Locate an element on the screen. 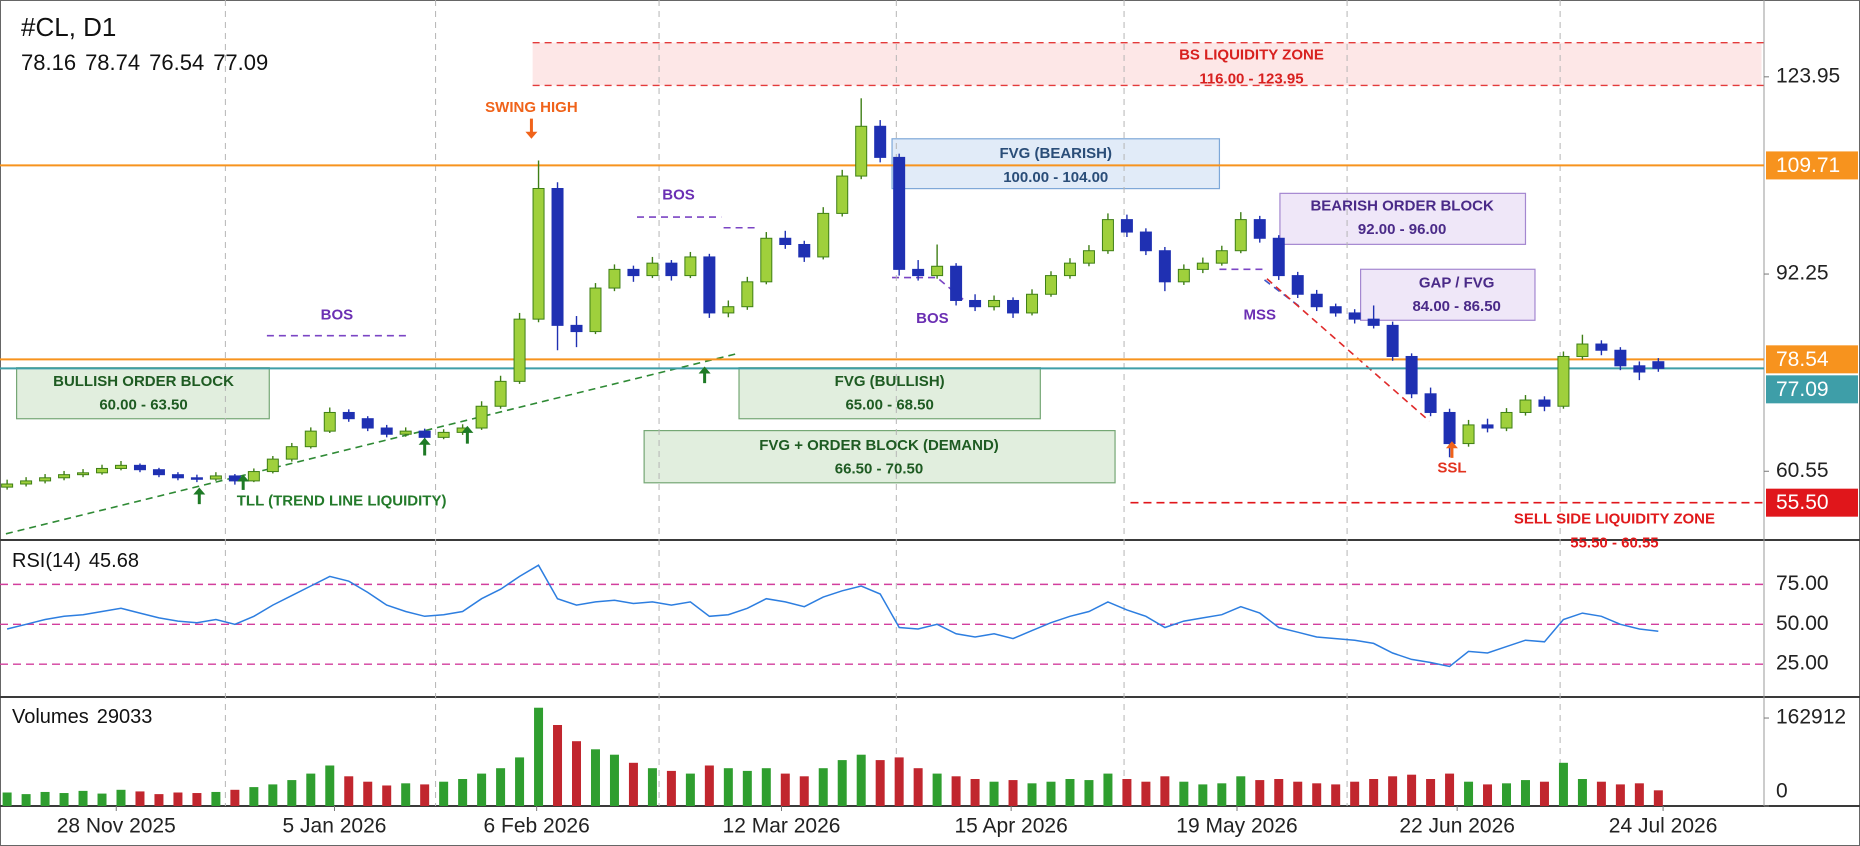 This screenshot has height=846, width=1860. ohlc-value: 78.16 is located at coordinates (48, 62).